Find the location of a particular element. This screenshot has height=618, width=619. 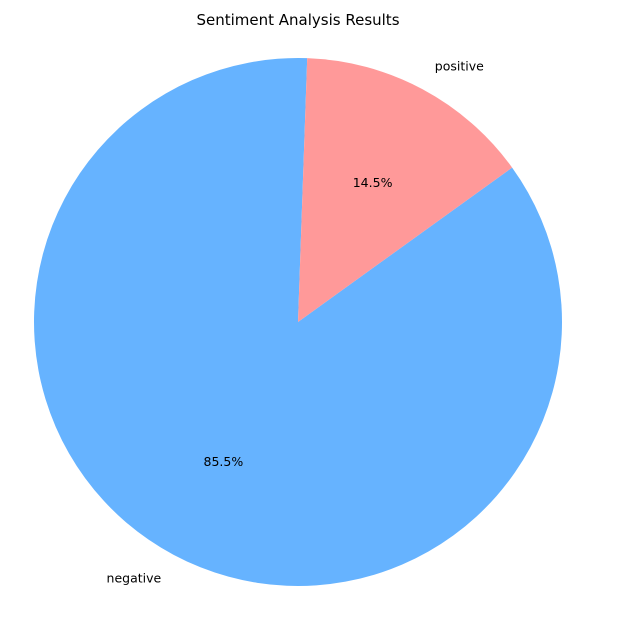

chart-title: Sentiment Analysis Results is located at coordinates (297, 20).